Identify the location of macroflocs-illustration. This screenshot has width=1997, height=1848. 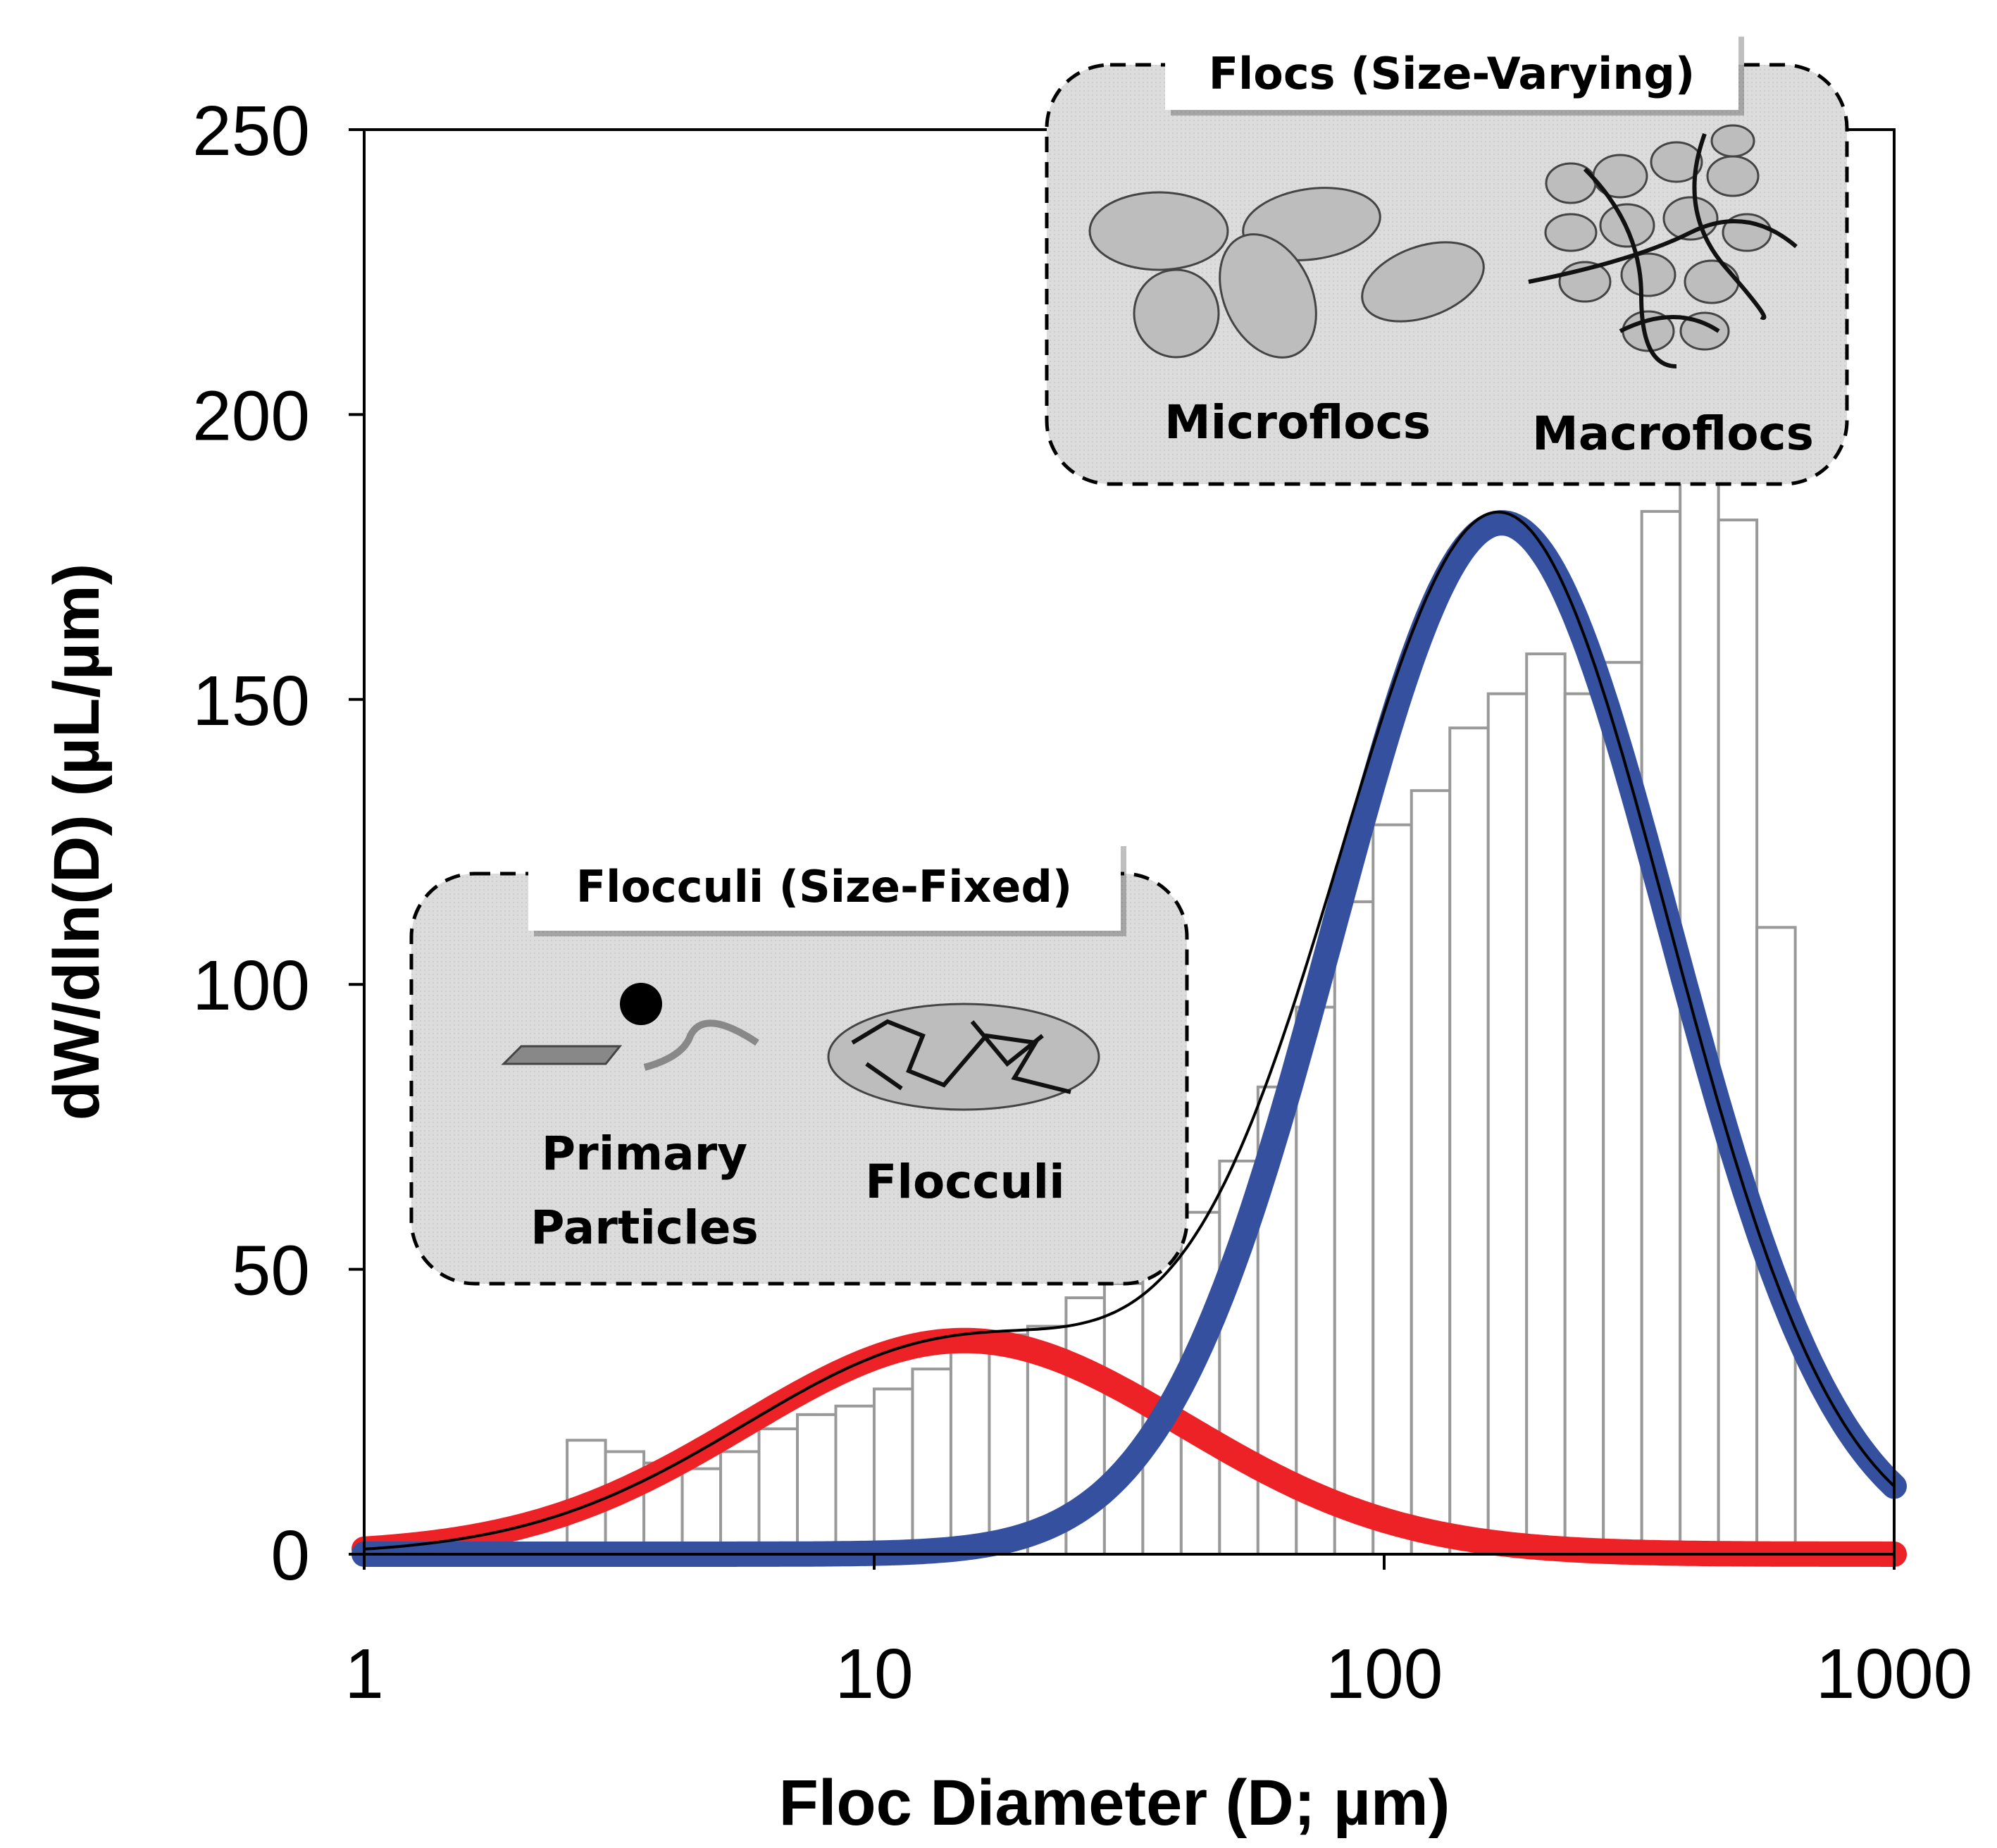
(1663, 246).